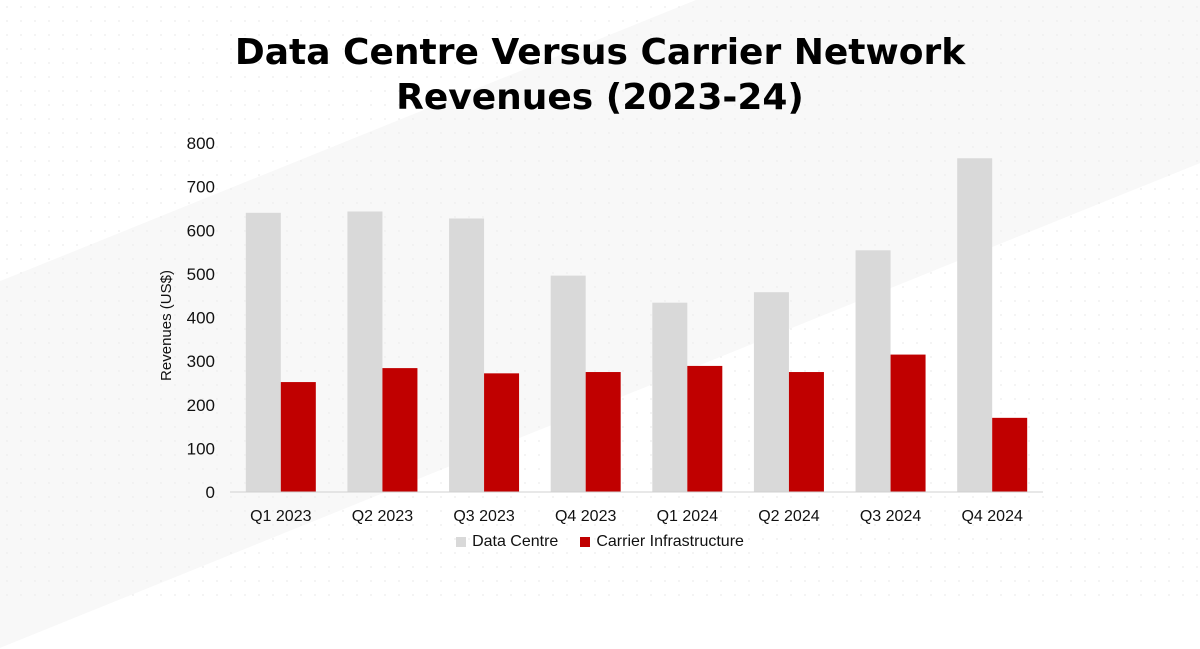 The width and height of the screenshot is (1200, 649). Describe the element at coordinates (382, 516) in the screenshot. I see `x-category-label: Q2 2023` at that location.